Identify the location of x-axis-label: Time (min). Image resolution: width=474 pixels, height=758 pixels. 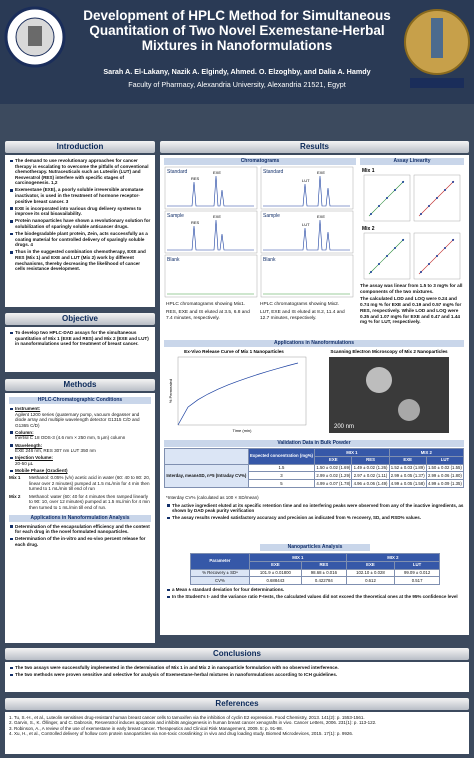
(243, 430).